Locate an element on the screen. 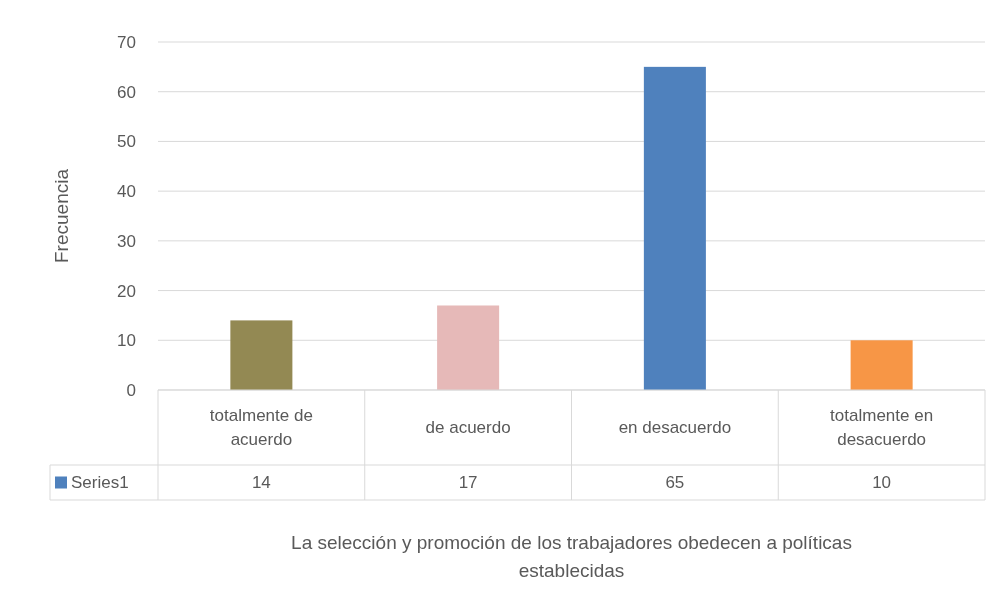 This screenshot has height=590, width=1001. y-tick-label: 30 is located at coordinates (126, 241).